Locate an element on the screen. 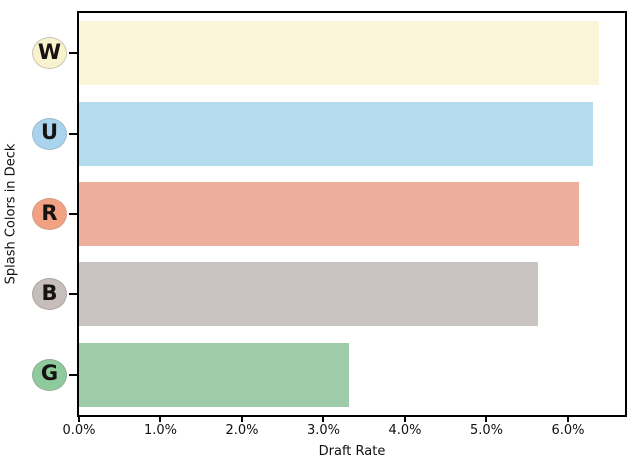  mana-icon-g: G is located at coordinates (49, 374).